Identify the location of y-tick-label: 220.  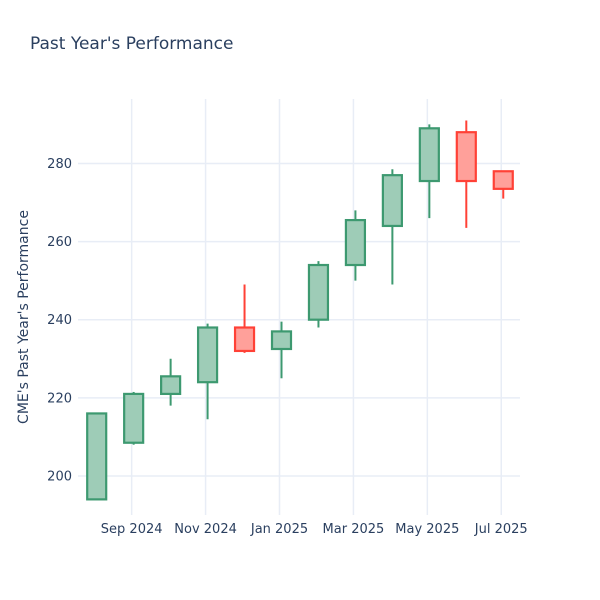
(59, 398).